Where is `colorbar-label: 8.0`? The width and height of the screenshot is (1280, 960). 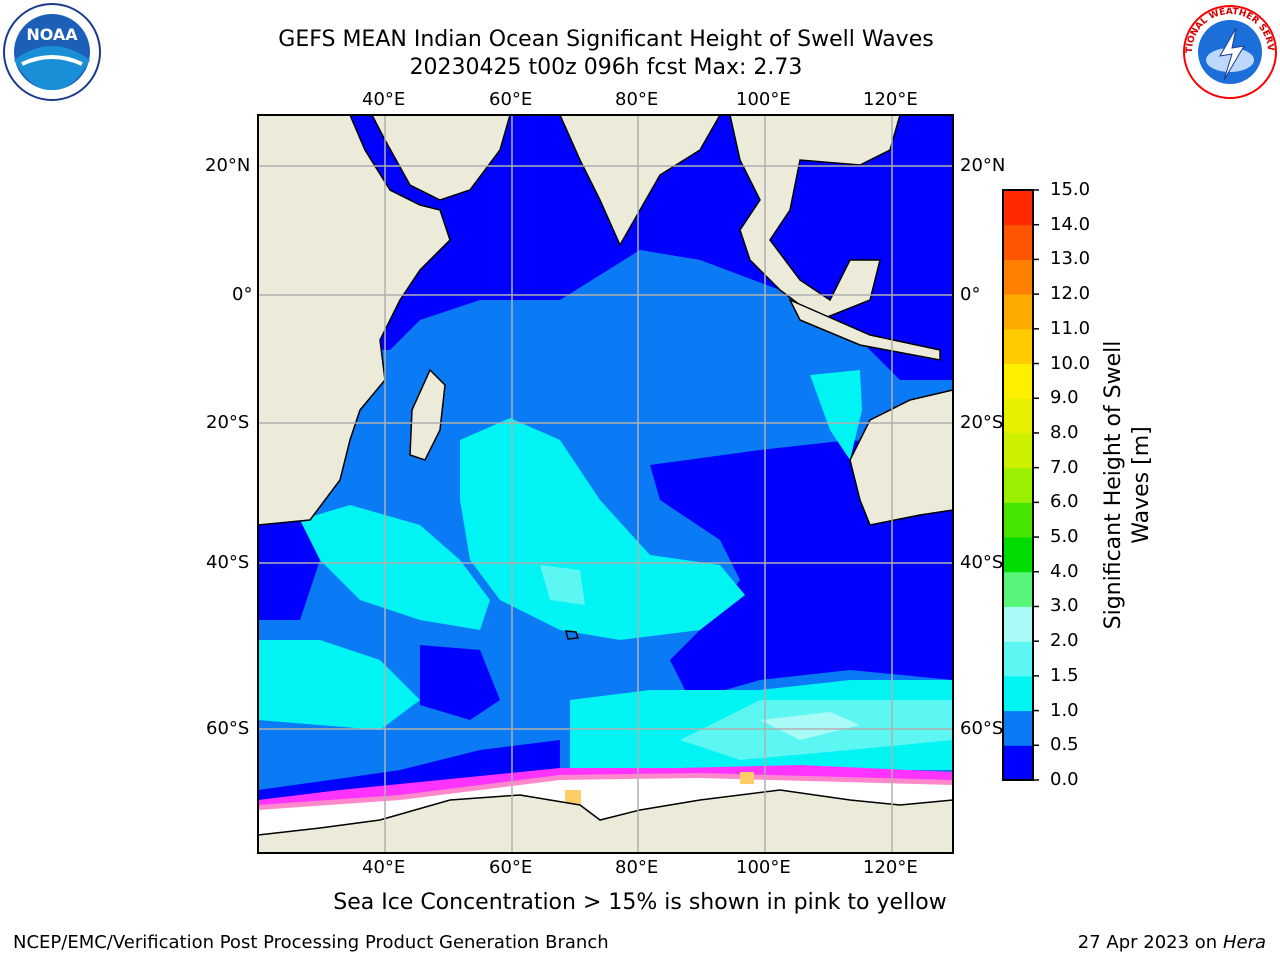
colorbar-label: 8.0 is located at coordinates (1064, 432).